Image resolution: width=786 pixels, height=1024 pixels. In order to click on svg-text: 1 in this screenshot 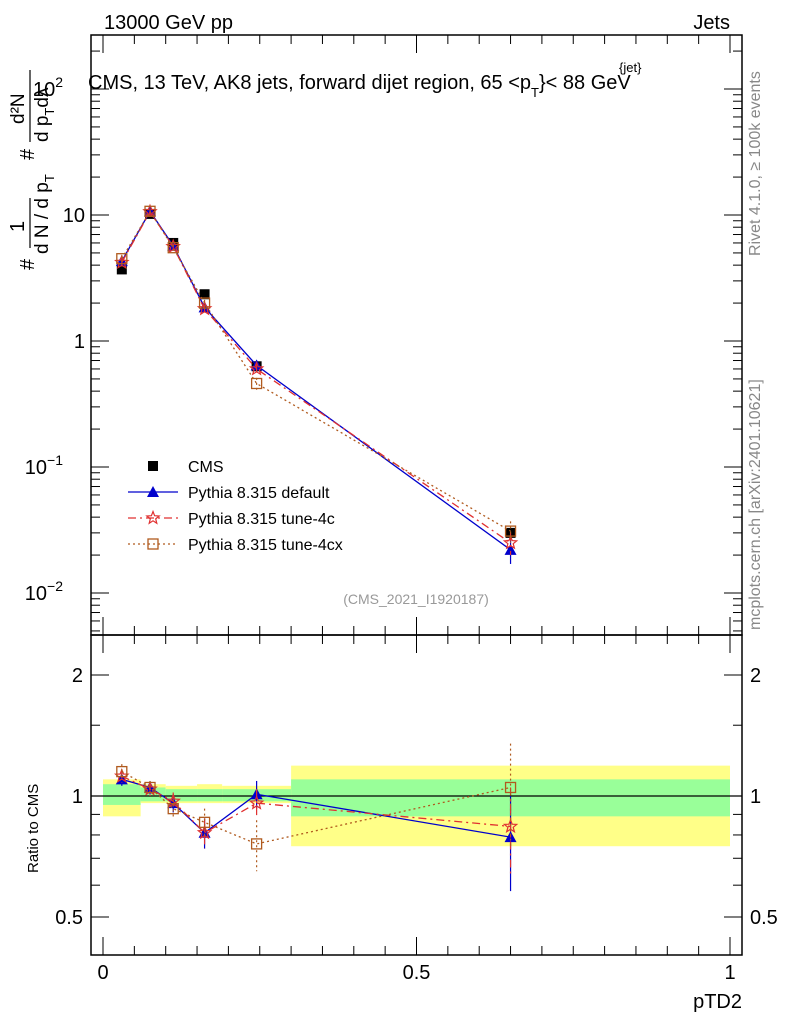, I will do `click(18, 226)`.